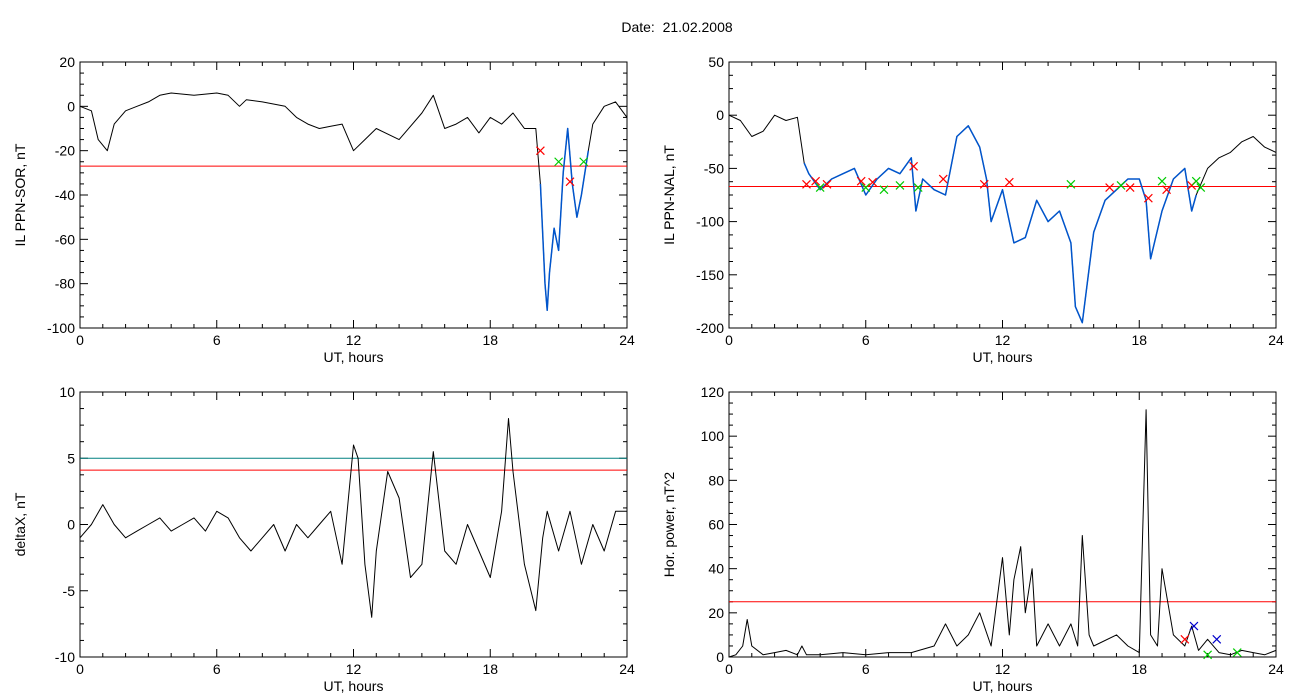 Image resolution: width=1300 pixels, height=700 pixels. I want to click on figure-title: Date: 21.02.2008, so click(677, 27).